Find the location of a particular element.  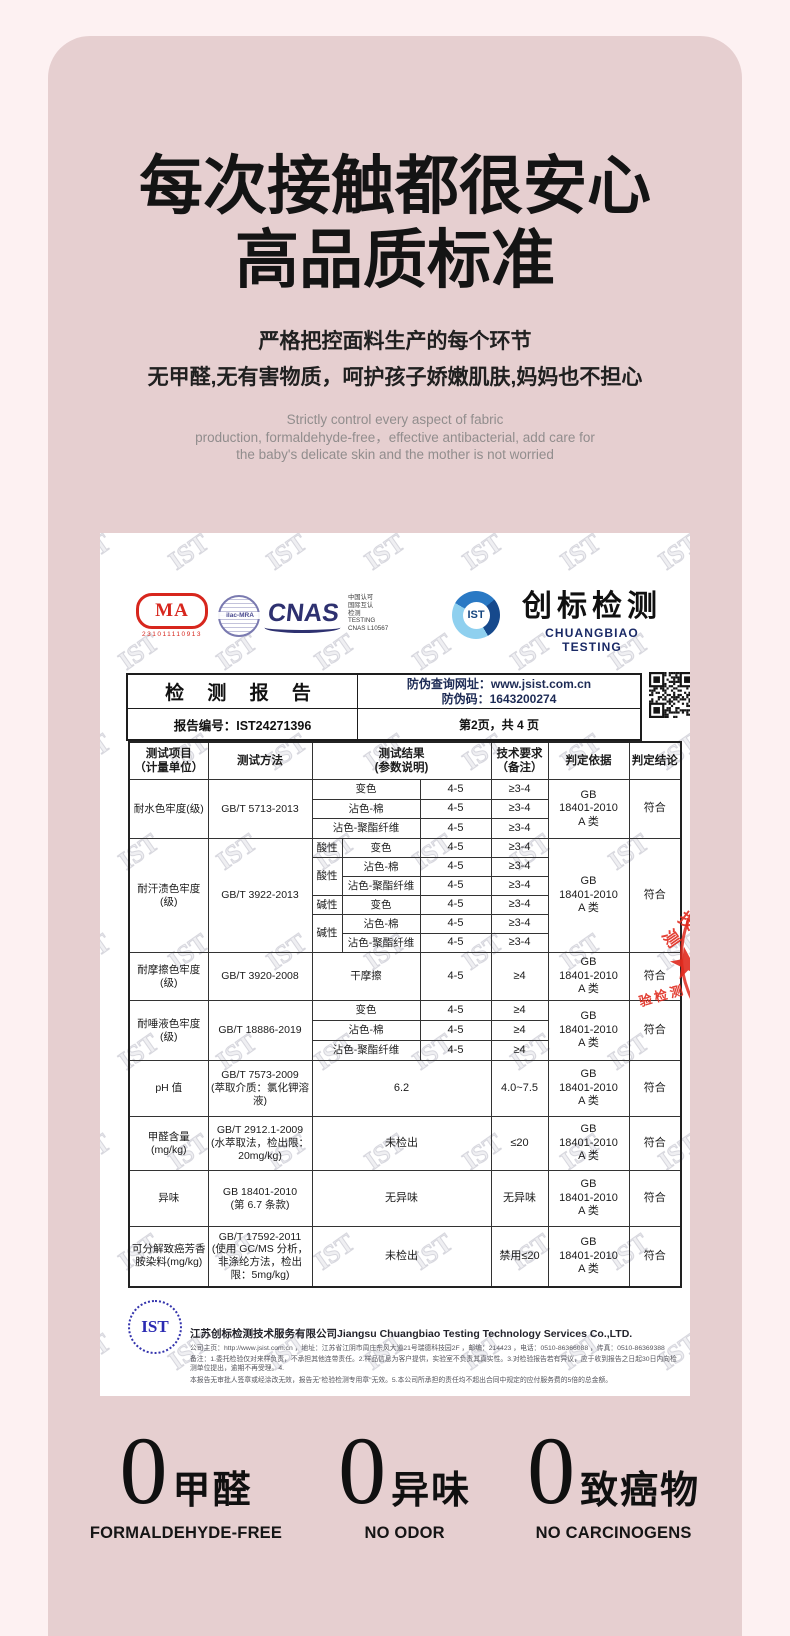

ist-logo-text: IST is located at coordinates (476, 615).